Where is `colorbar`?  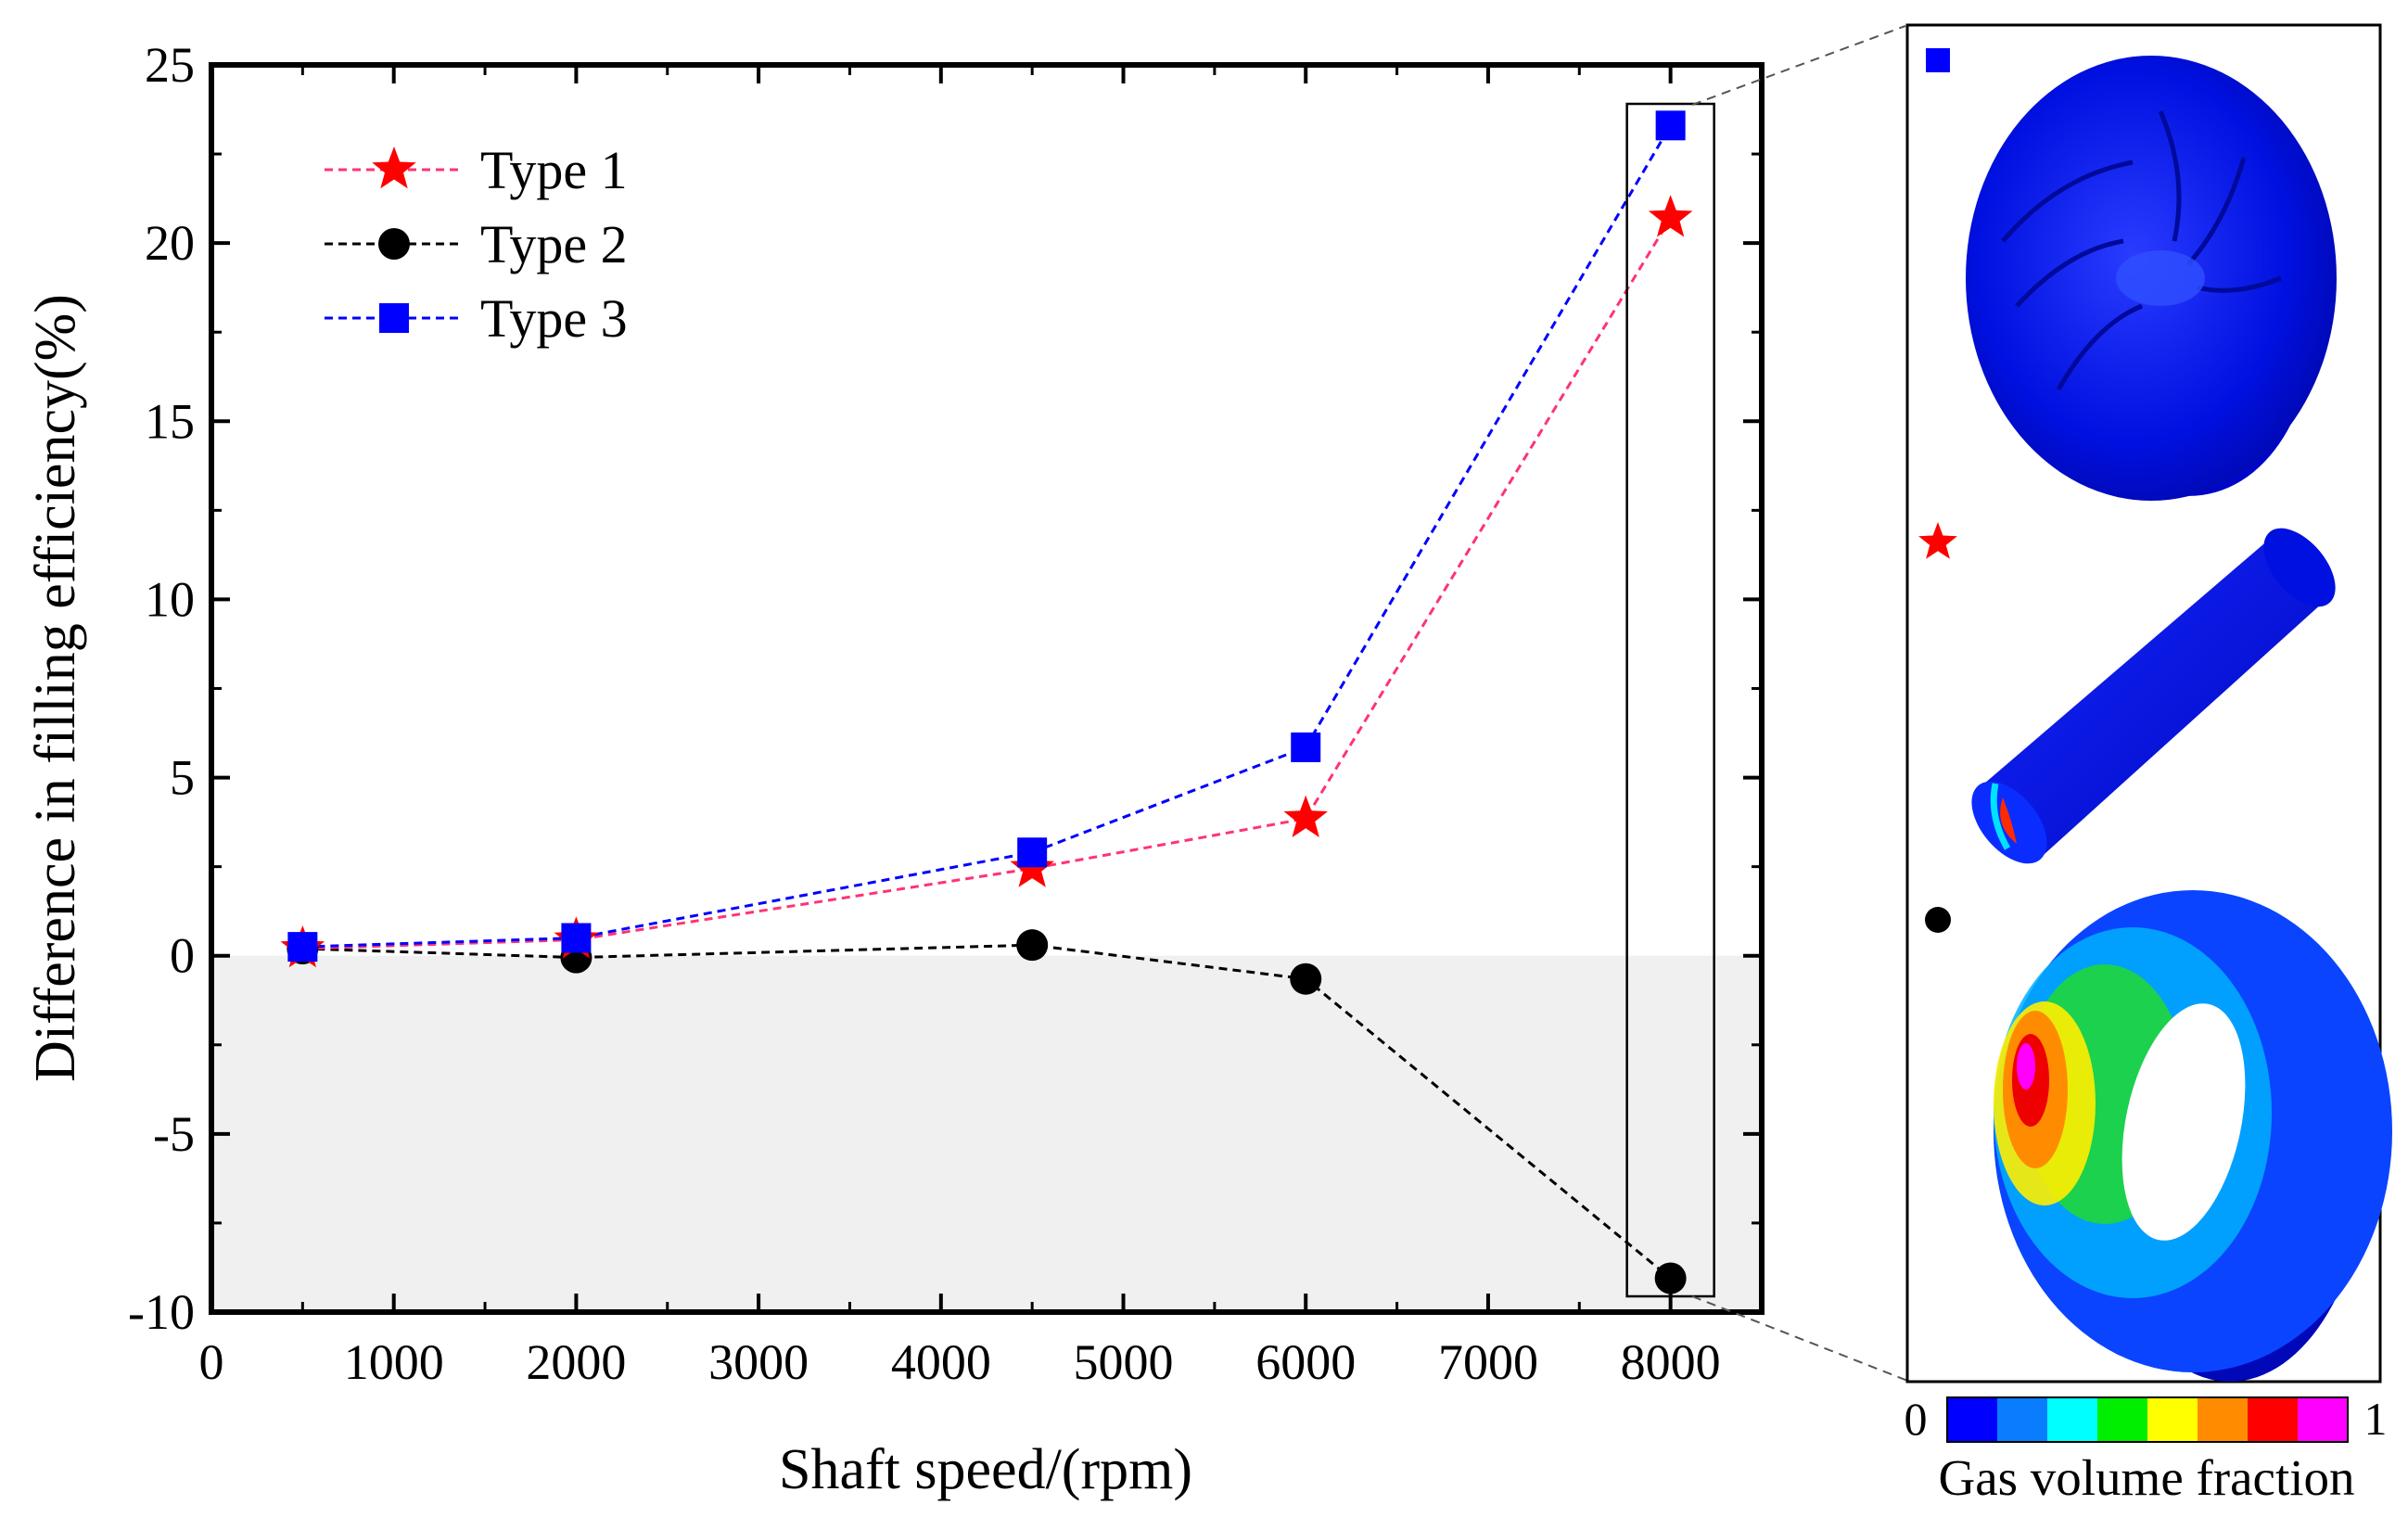 colorbar is located at coordinates (2147, 1419).